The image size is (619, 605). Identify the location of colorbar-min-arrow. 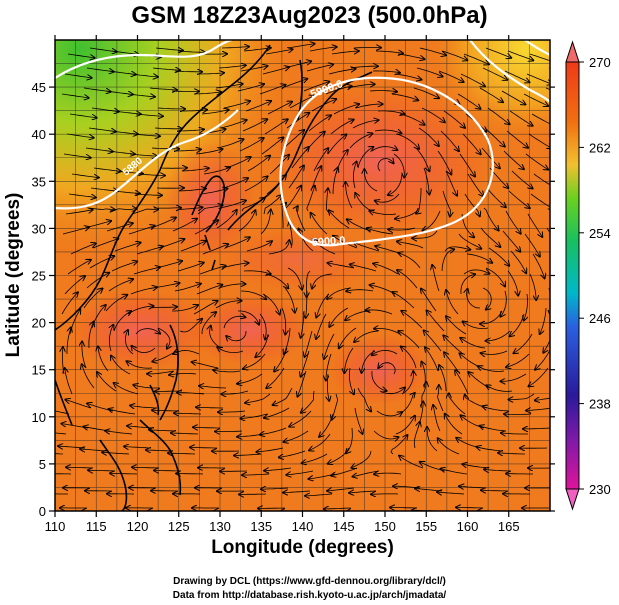
(572, 499).